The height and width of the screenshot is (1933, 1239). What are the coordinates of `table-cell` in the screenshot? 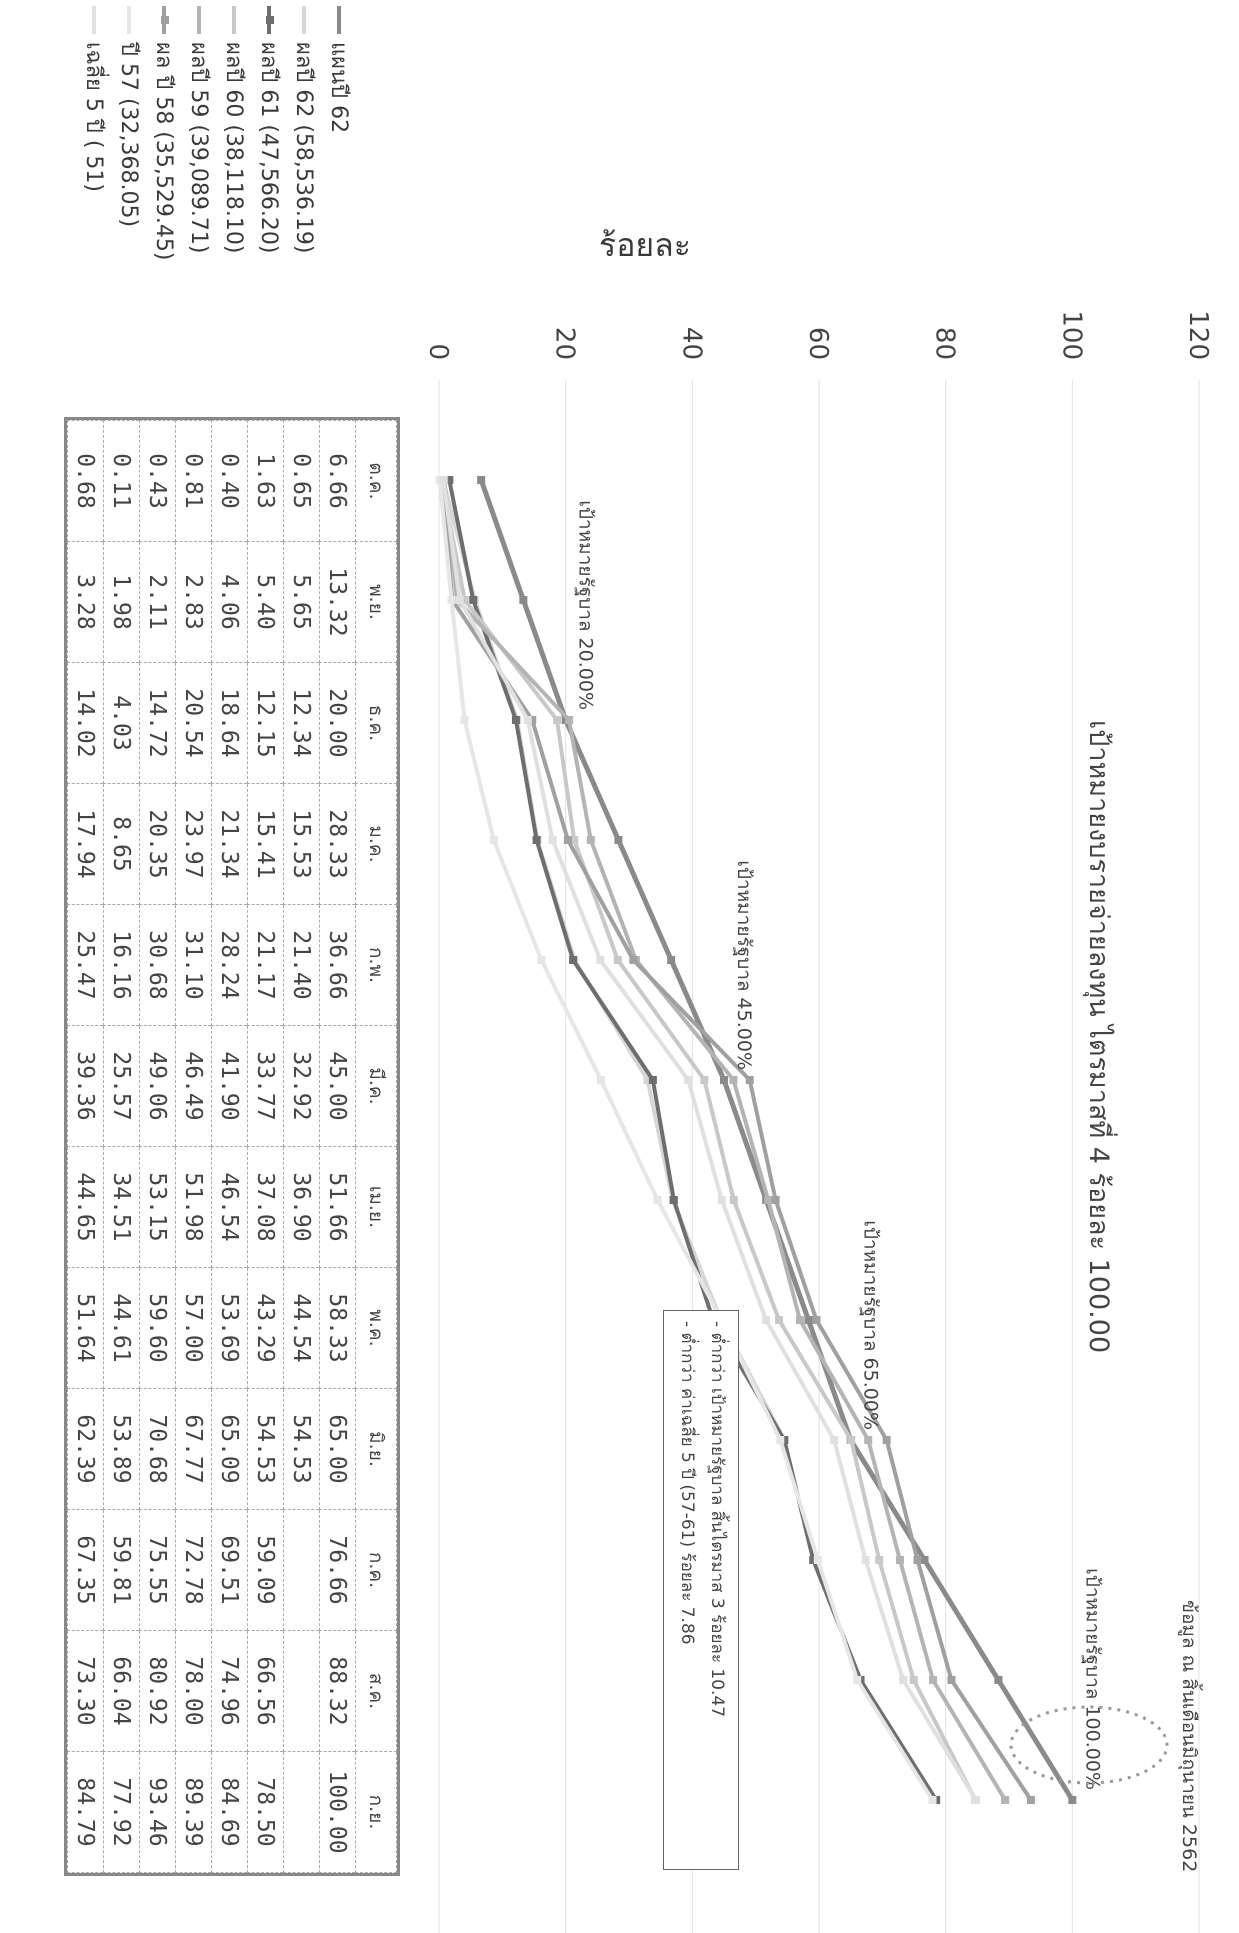 It's located at (301, 1691).